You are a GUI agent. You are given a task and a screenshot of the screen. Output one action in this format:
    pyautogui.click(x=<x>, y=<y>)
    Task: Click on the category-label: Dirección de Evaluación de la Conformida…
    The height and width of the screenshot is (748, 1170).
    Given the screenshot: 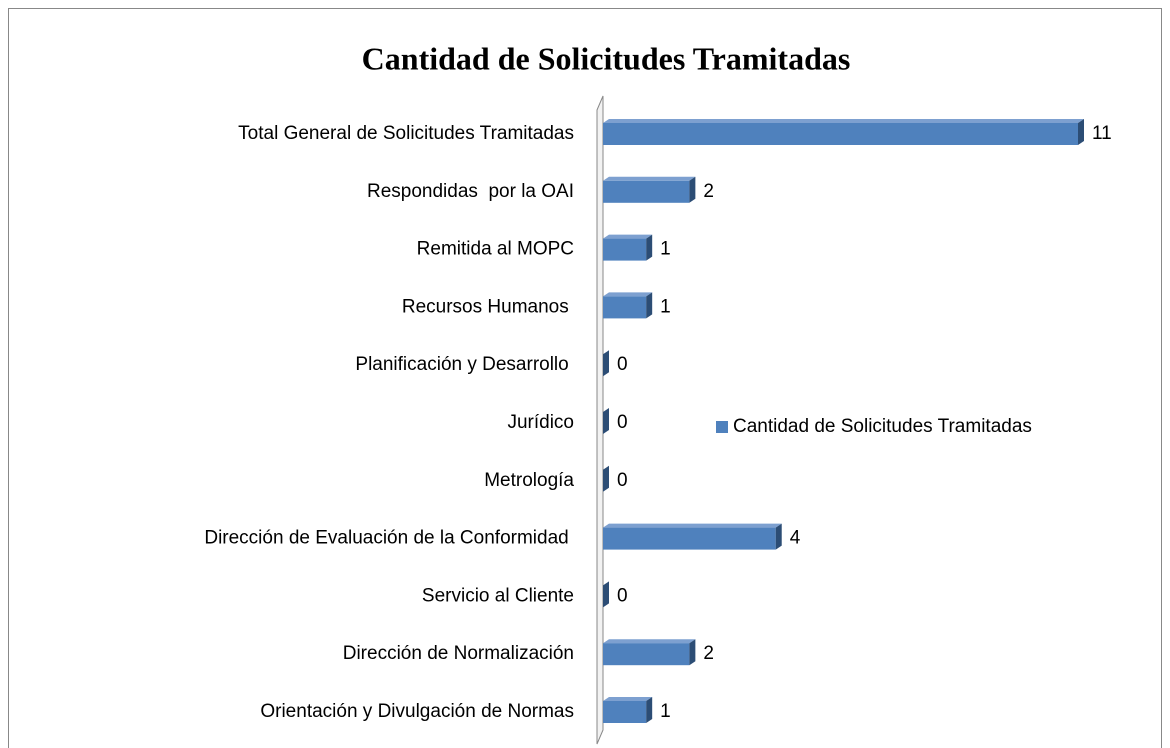 What is the action you would take?
    pyautogui.click(x=389, y=538)
    